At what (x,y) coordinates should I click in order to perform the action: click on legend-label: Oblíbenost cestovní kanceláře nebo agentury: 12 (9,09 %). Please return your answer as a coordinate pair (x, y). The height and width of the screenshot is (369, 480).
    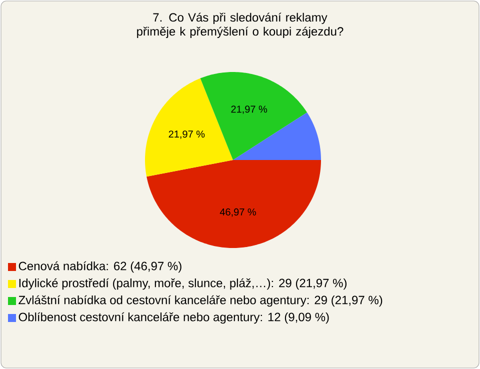
    Looking at the image, I should click on (173, 318).